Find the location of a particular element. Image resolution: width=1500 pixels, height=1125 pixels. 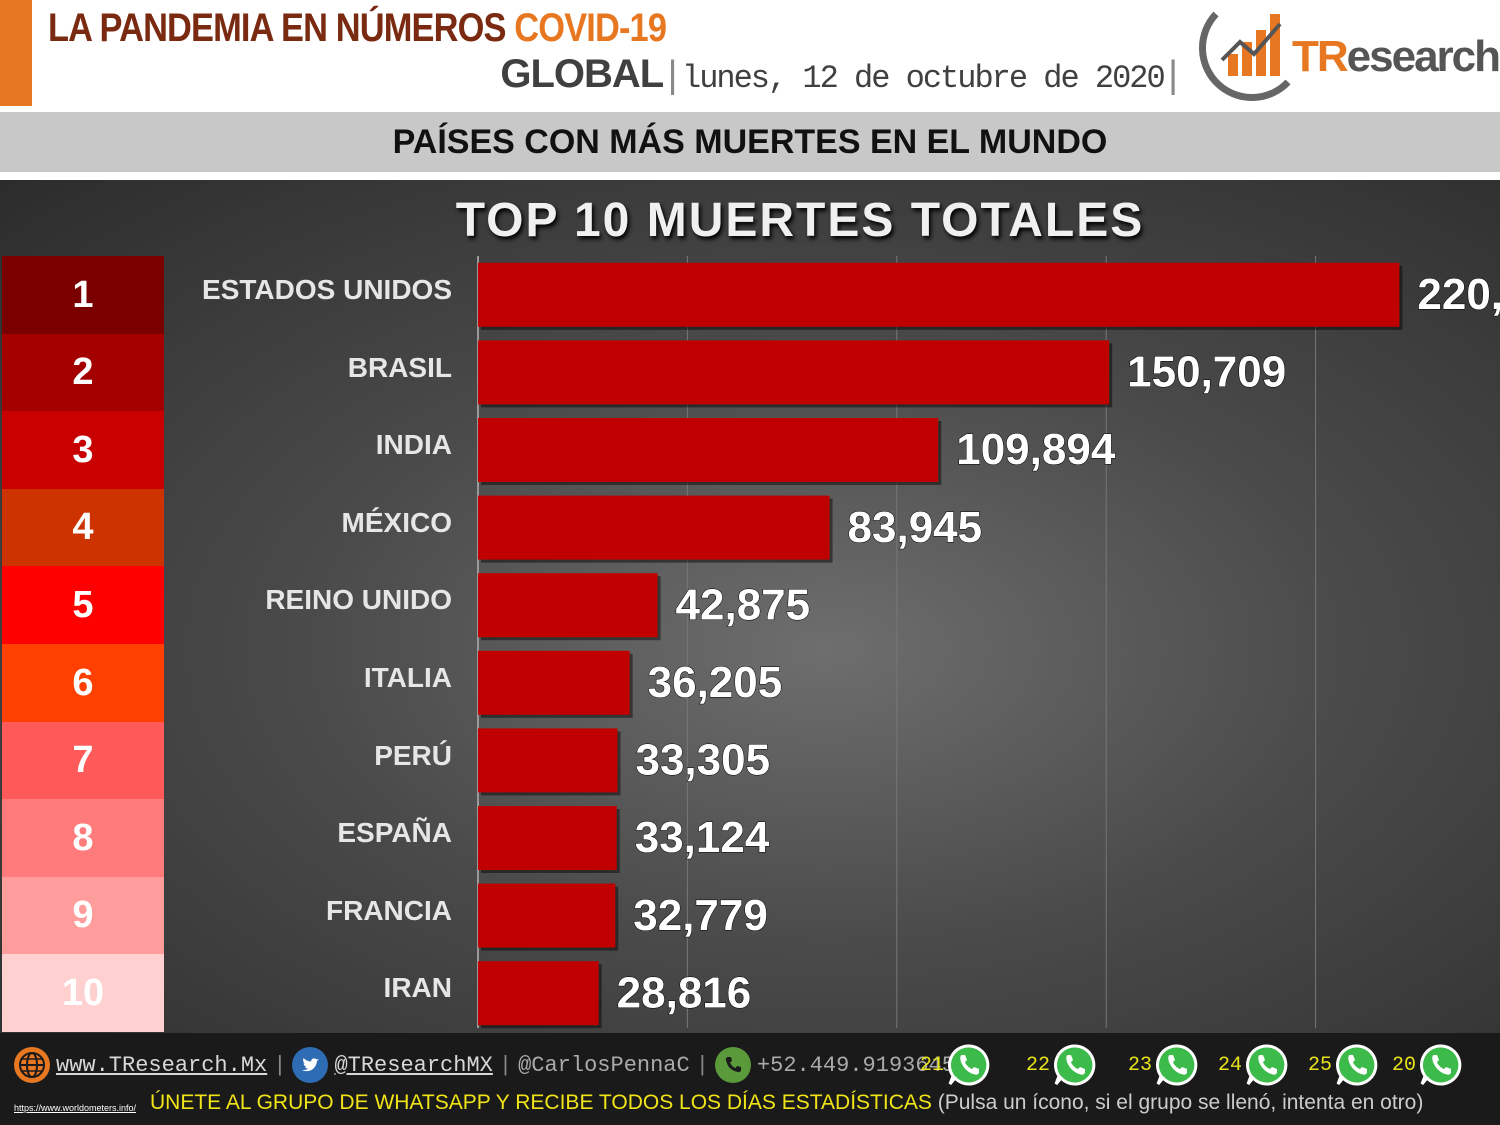

rank-cell: 10 is located at coordinates (83, 993).